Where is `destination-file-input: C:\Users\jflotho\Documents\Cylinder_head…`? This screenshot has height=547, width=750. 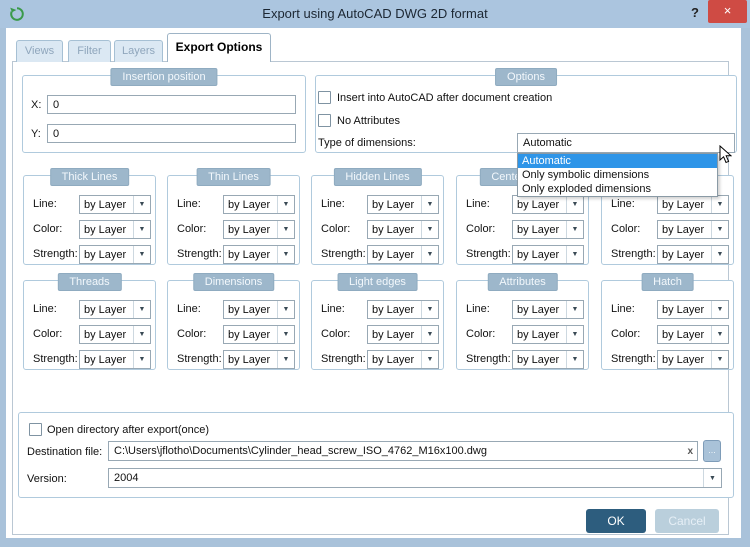
destination-file-input: C:\Users\jflotho\Documents\Cylinder_head… is located at coordinates (403, 451).